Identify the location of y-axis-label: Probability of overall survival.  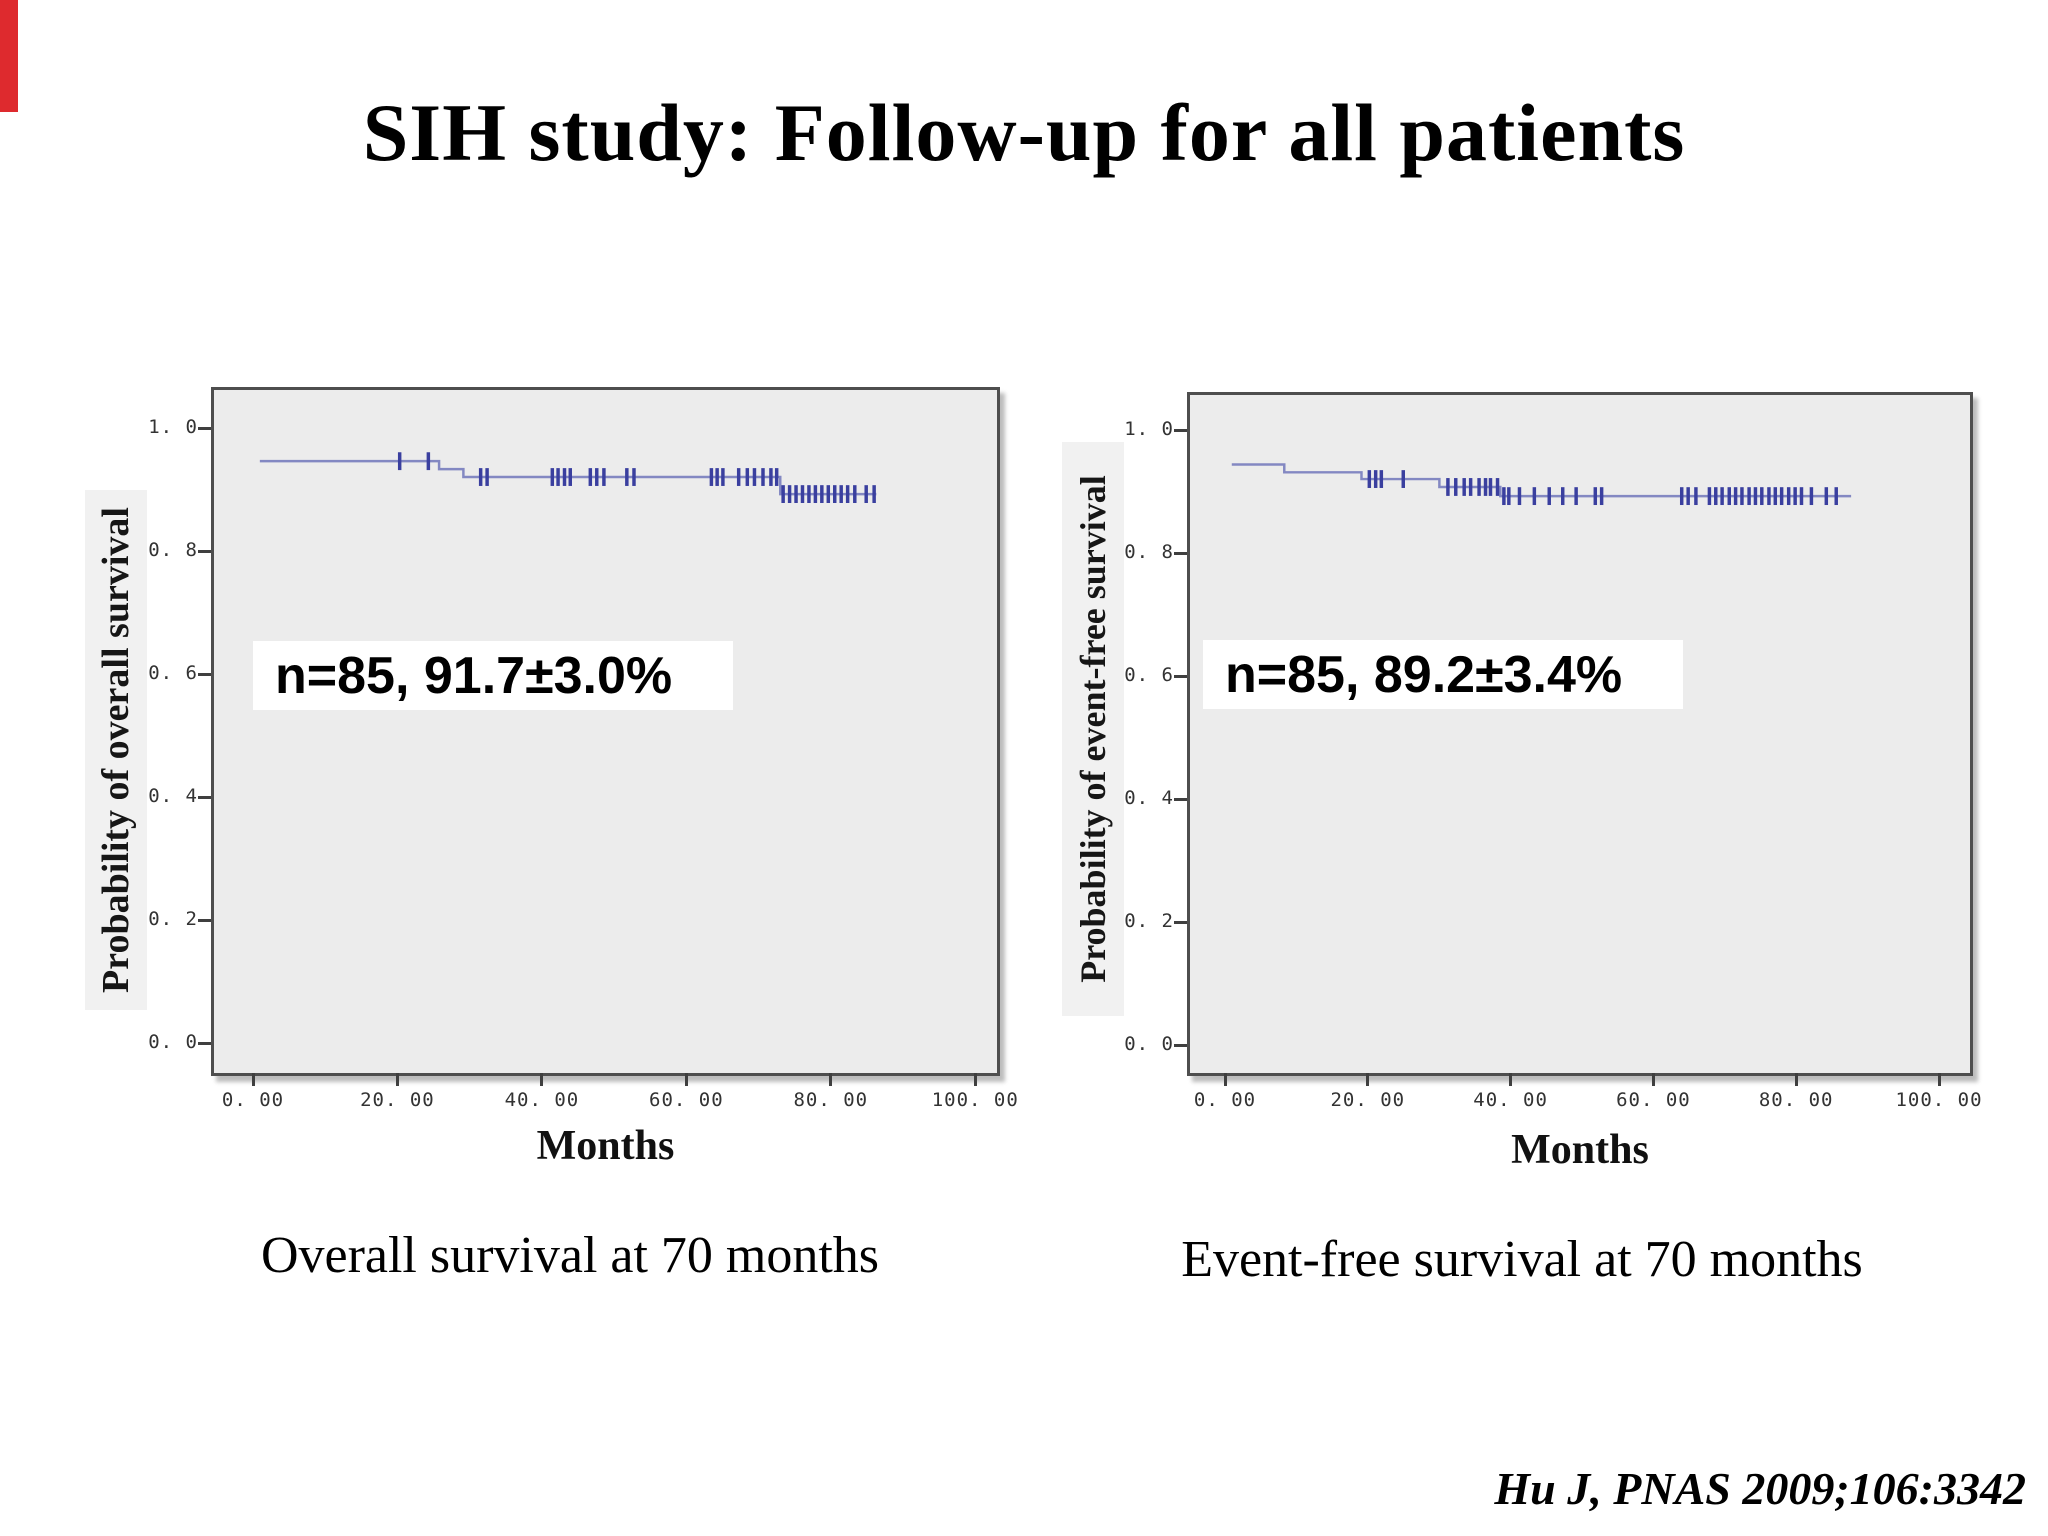
(116, 750).